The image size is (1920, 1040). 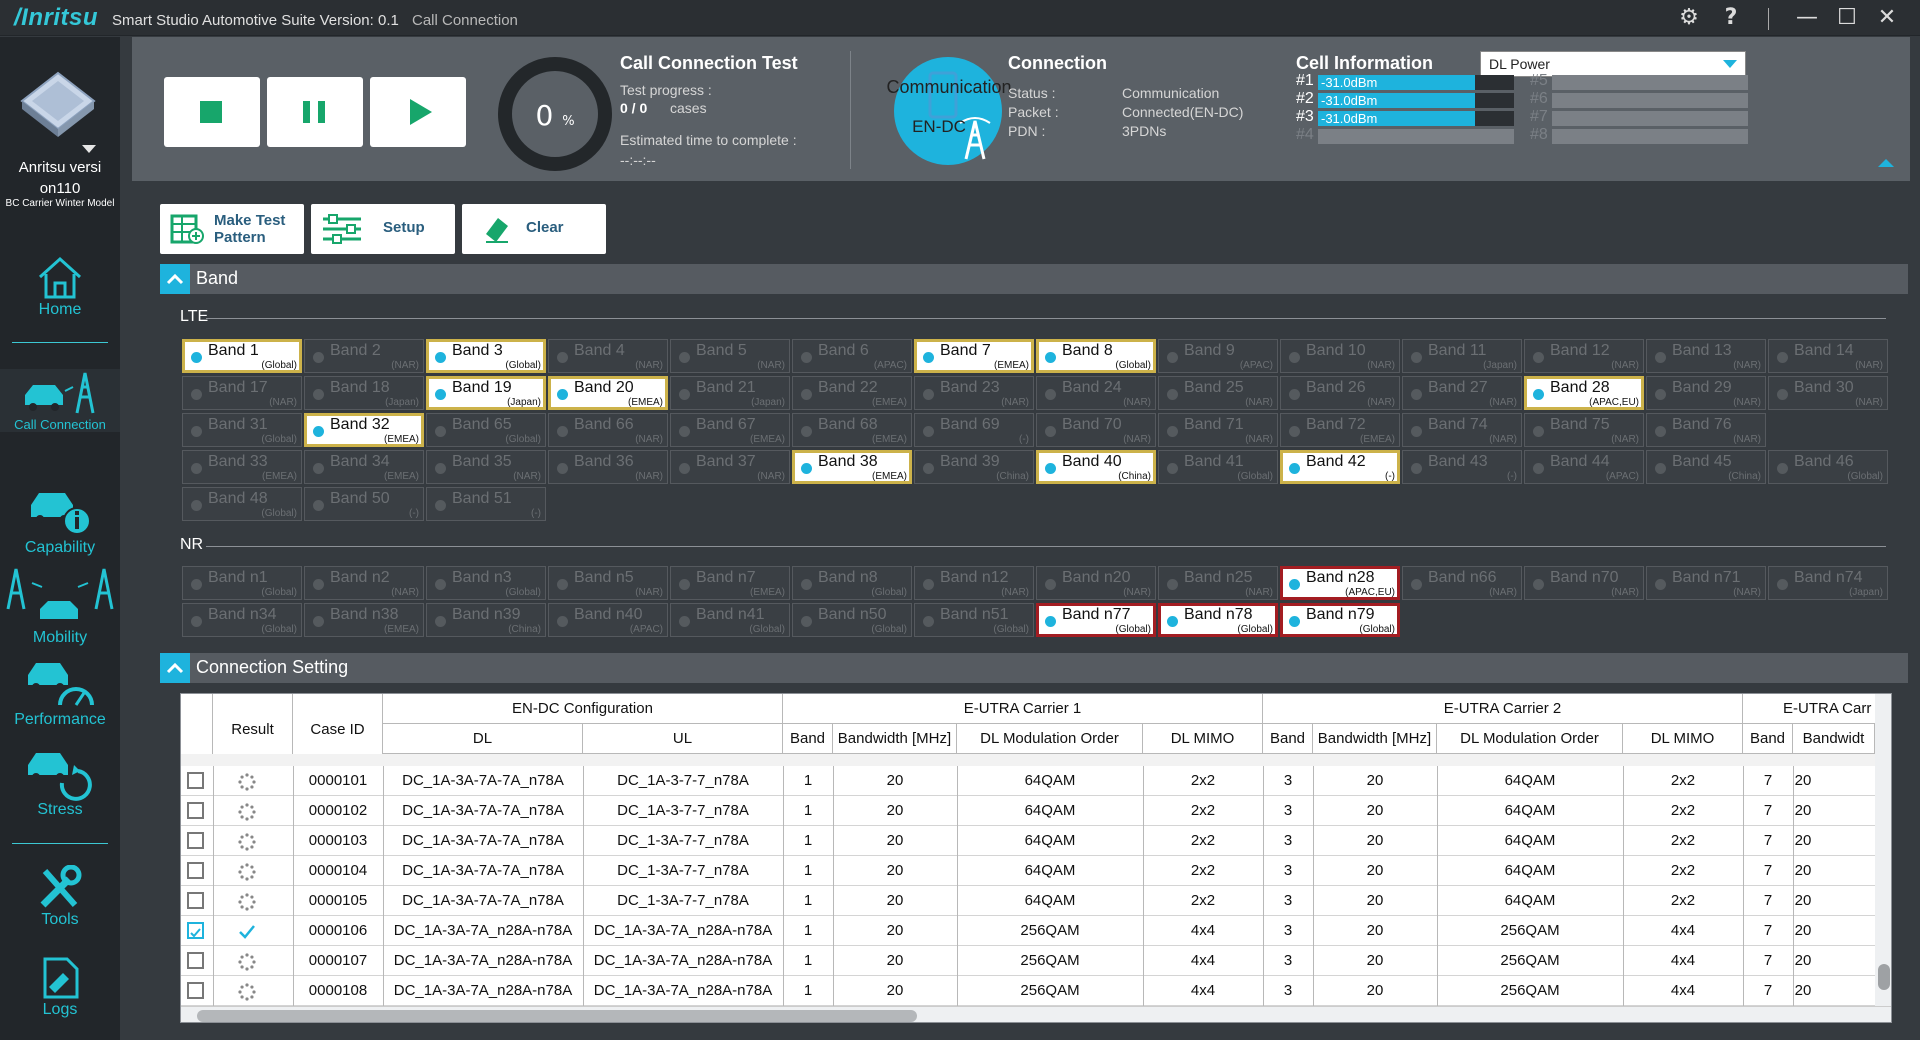 What do you see at coordinates (1034, 279) in the screenshot?
I see `band-section-header: Band` at bounding box center [1034, 279].